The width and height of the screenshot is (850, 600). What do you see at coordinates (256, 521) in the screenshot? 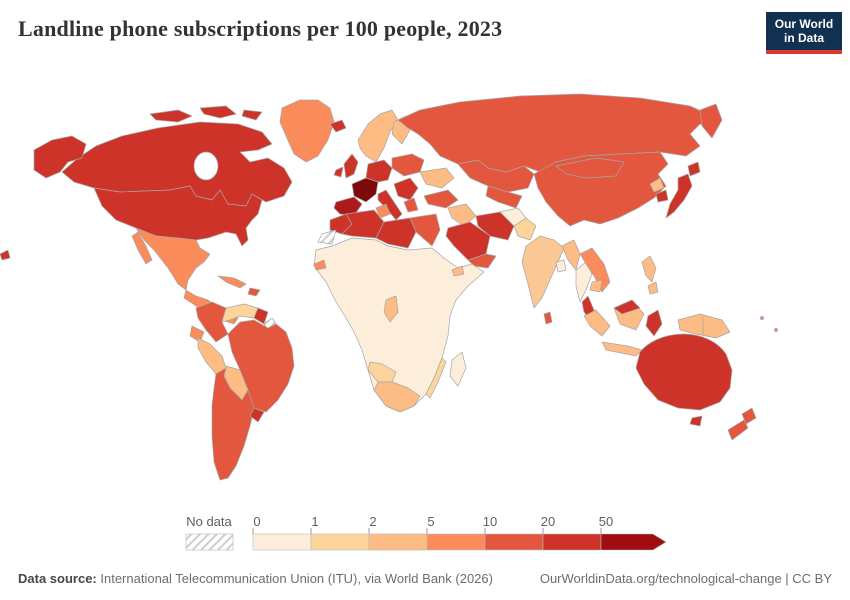
I see `legend-tick-label-0: 0` at bounding box center [256, 521].